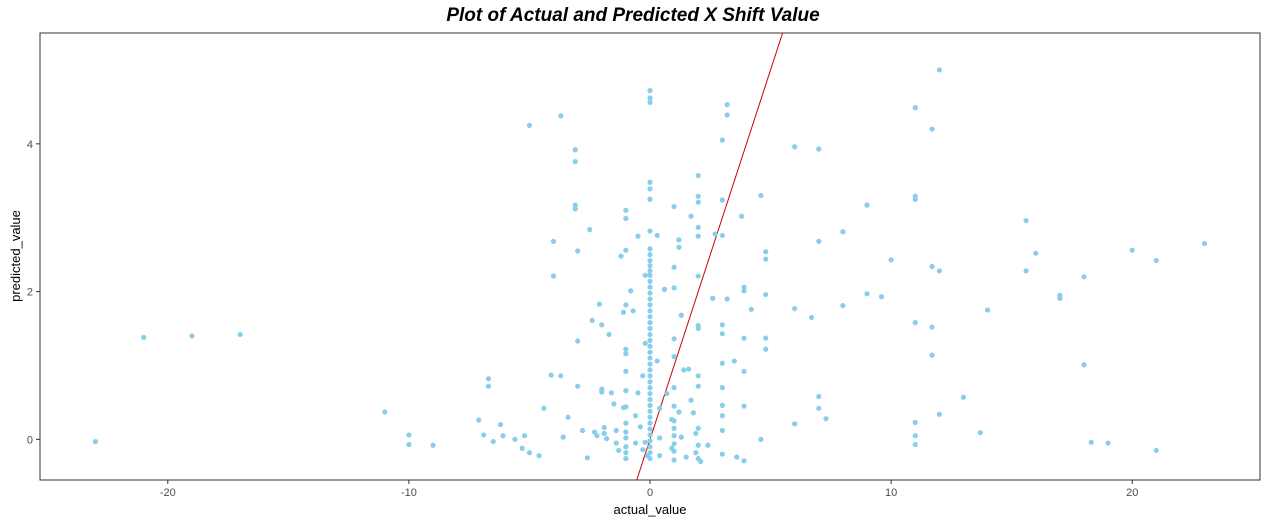 The height and width of the screenshot is (524, 1266). What do you see at coordinates (30, 145) in the screenshot?
I see `y-tick-label: 4` at bounding box center [30, 145].